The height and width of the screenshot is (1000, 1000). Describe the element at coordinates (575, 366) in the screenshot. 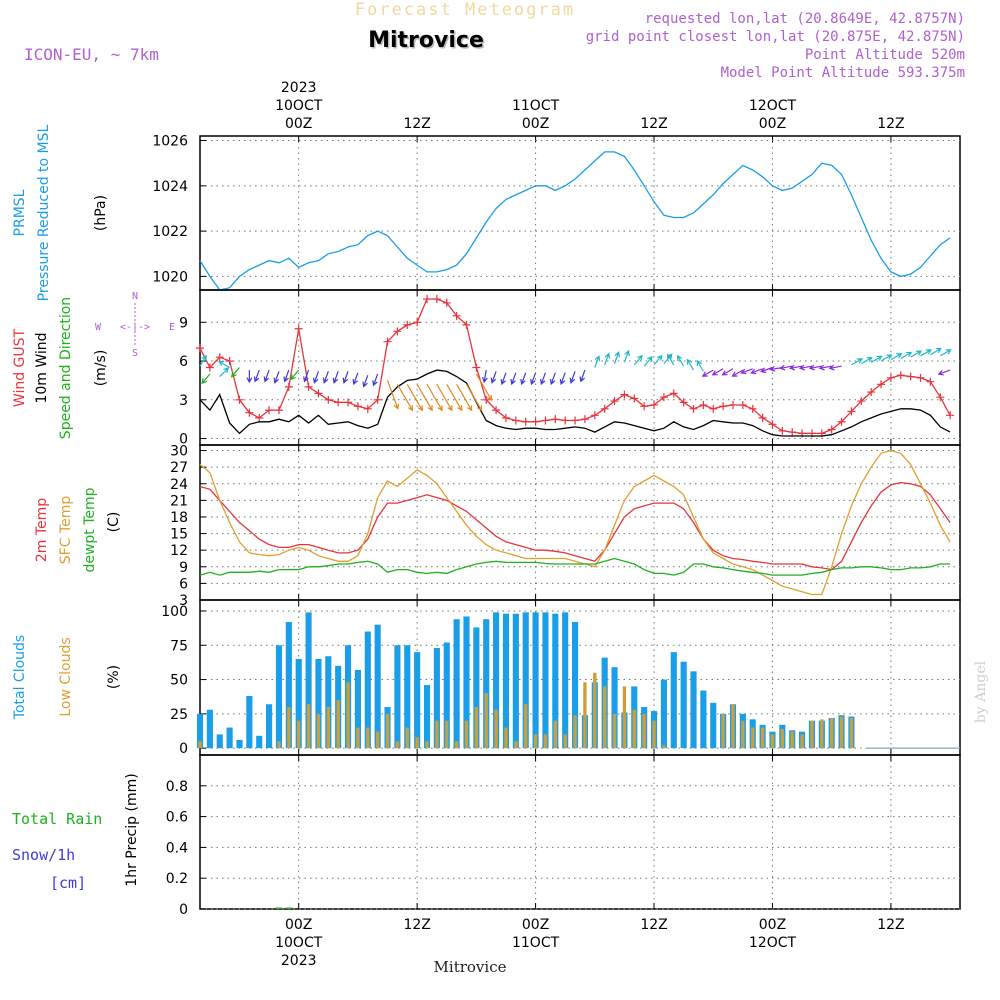

I see `wind-series-0-line` at that location.